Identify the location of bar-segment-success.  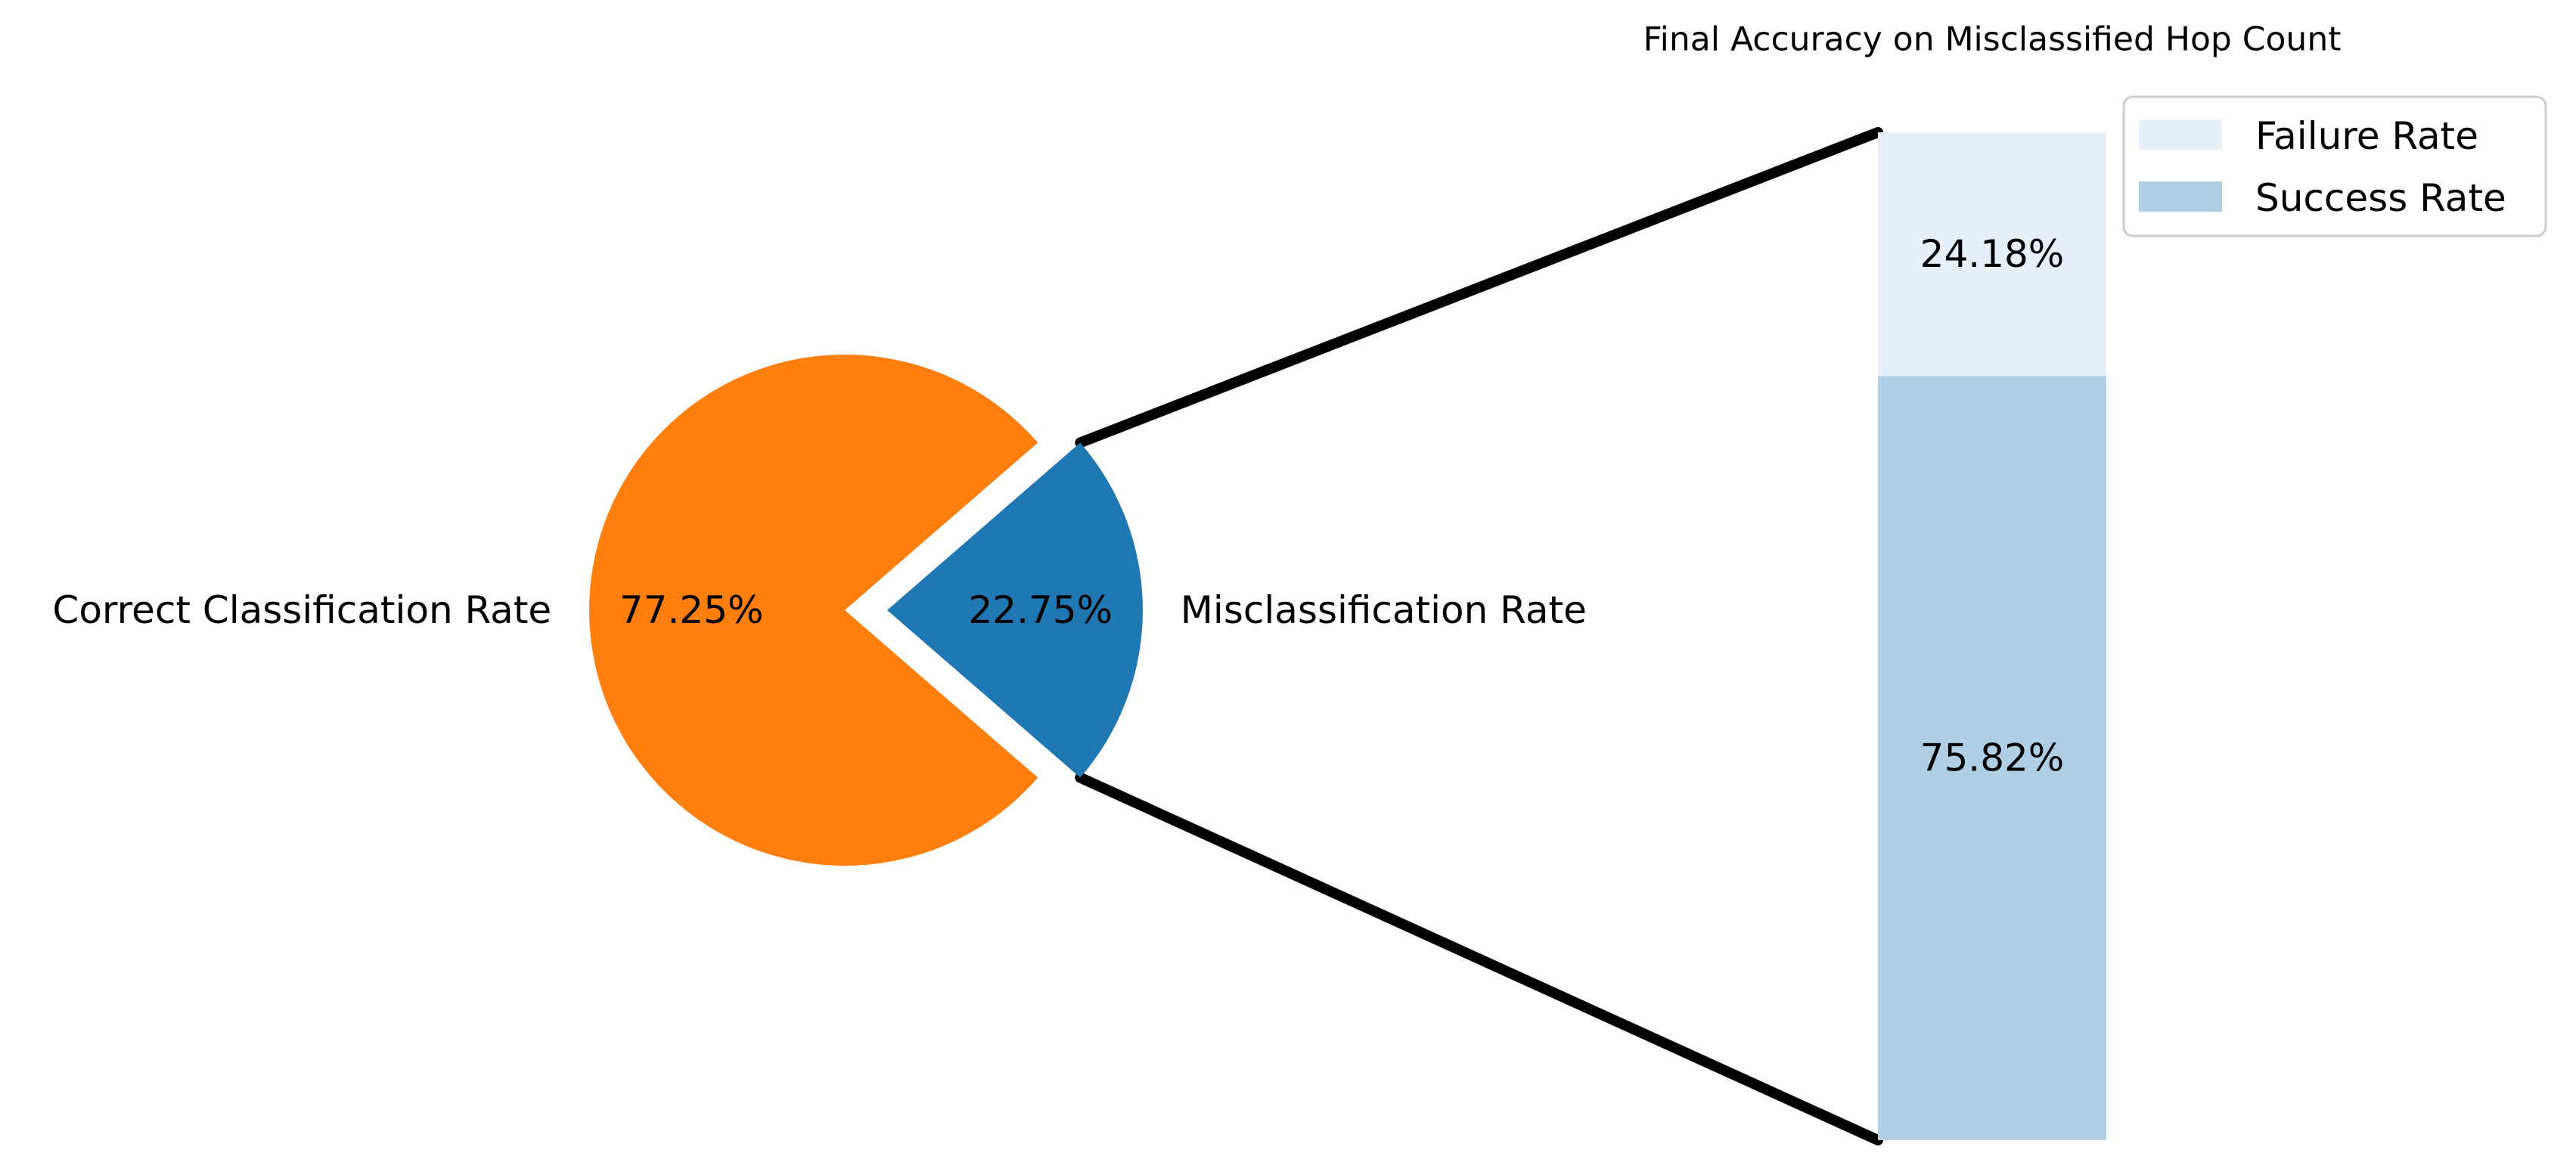
(1992, 758).